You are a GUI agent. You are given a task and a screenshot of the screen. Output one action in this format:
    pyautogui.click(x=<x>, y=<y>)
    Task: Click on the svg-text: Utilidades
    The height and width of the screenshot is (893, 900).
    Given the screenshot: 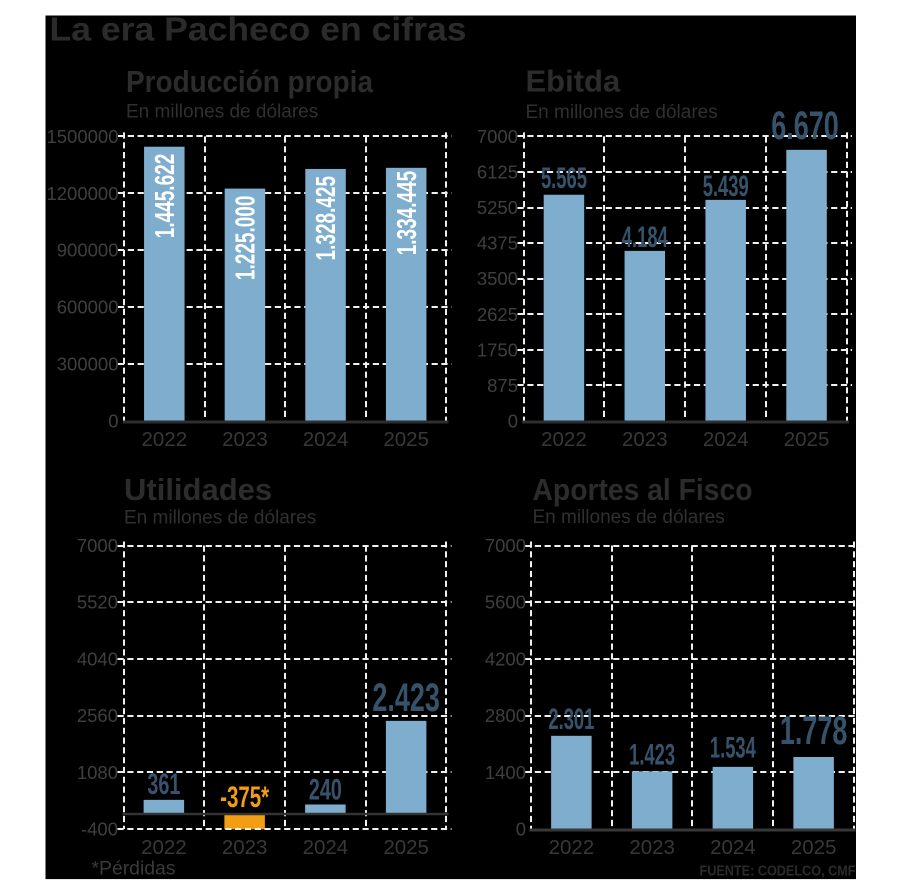 What is the action you would take?
    pyautogui.click(x=198, y=489)
    